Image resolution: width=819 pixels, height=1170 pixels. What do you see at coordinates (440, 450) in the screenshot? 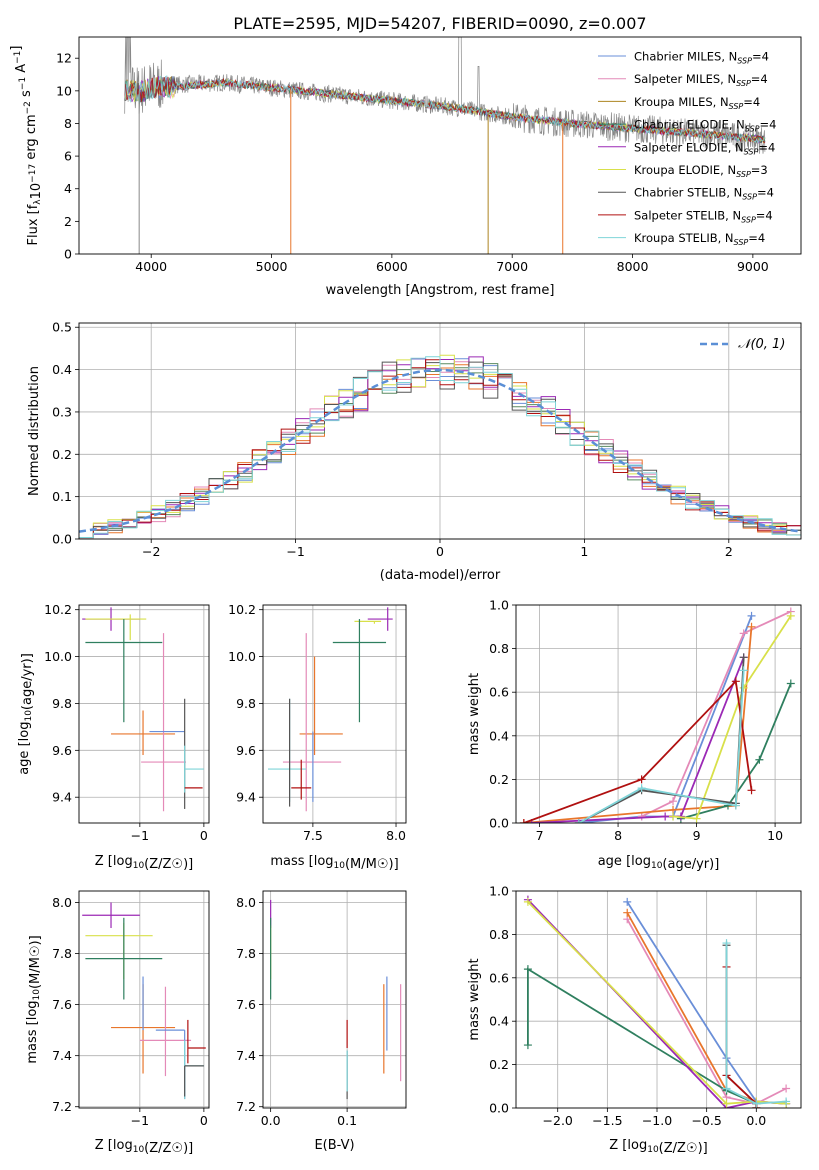
I see `gaussian-curve` at bounding box center [440, 450].